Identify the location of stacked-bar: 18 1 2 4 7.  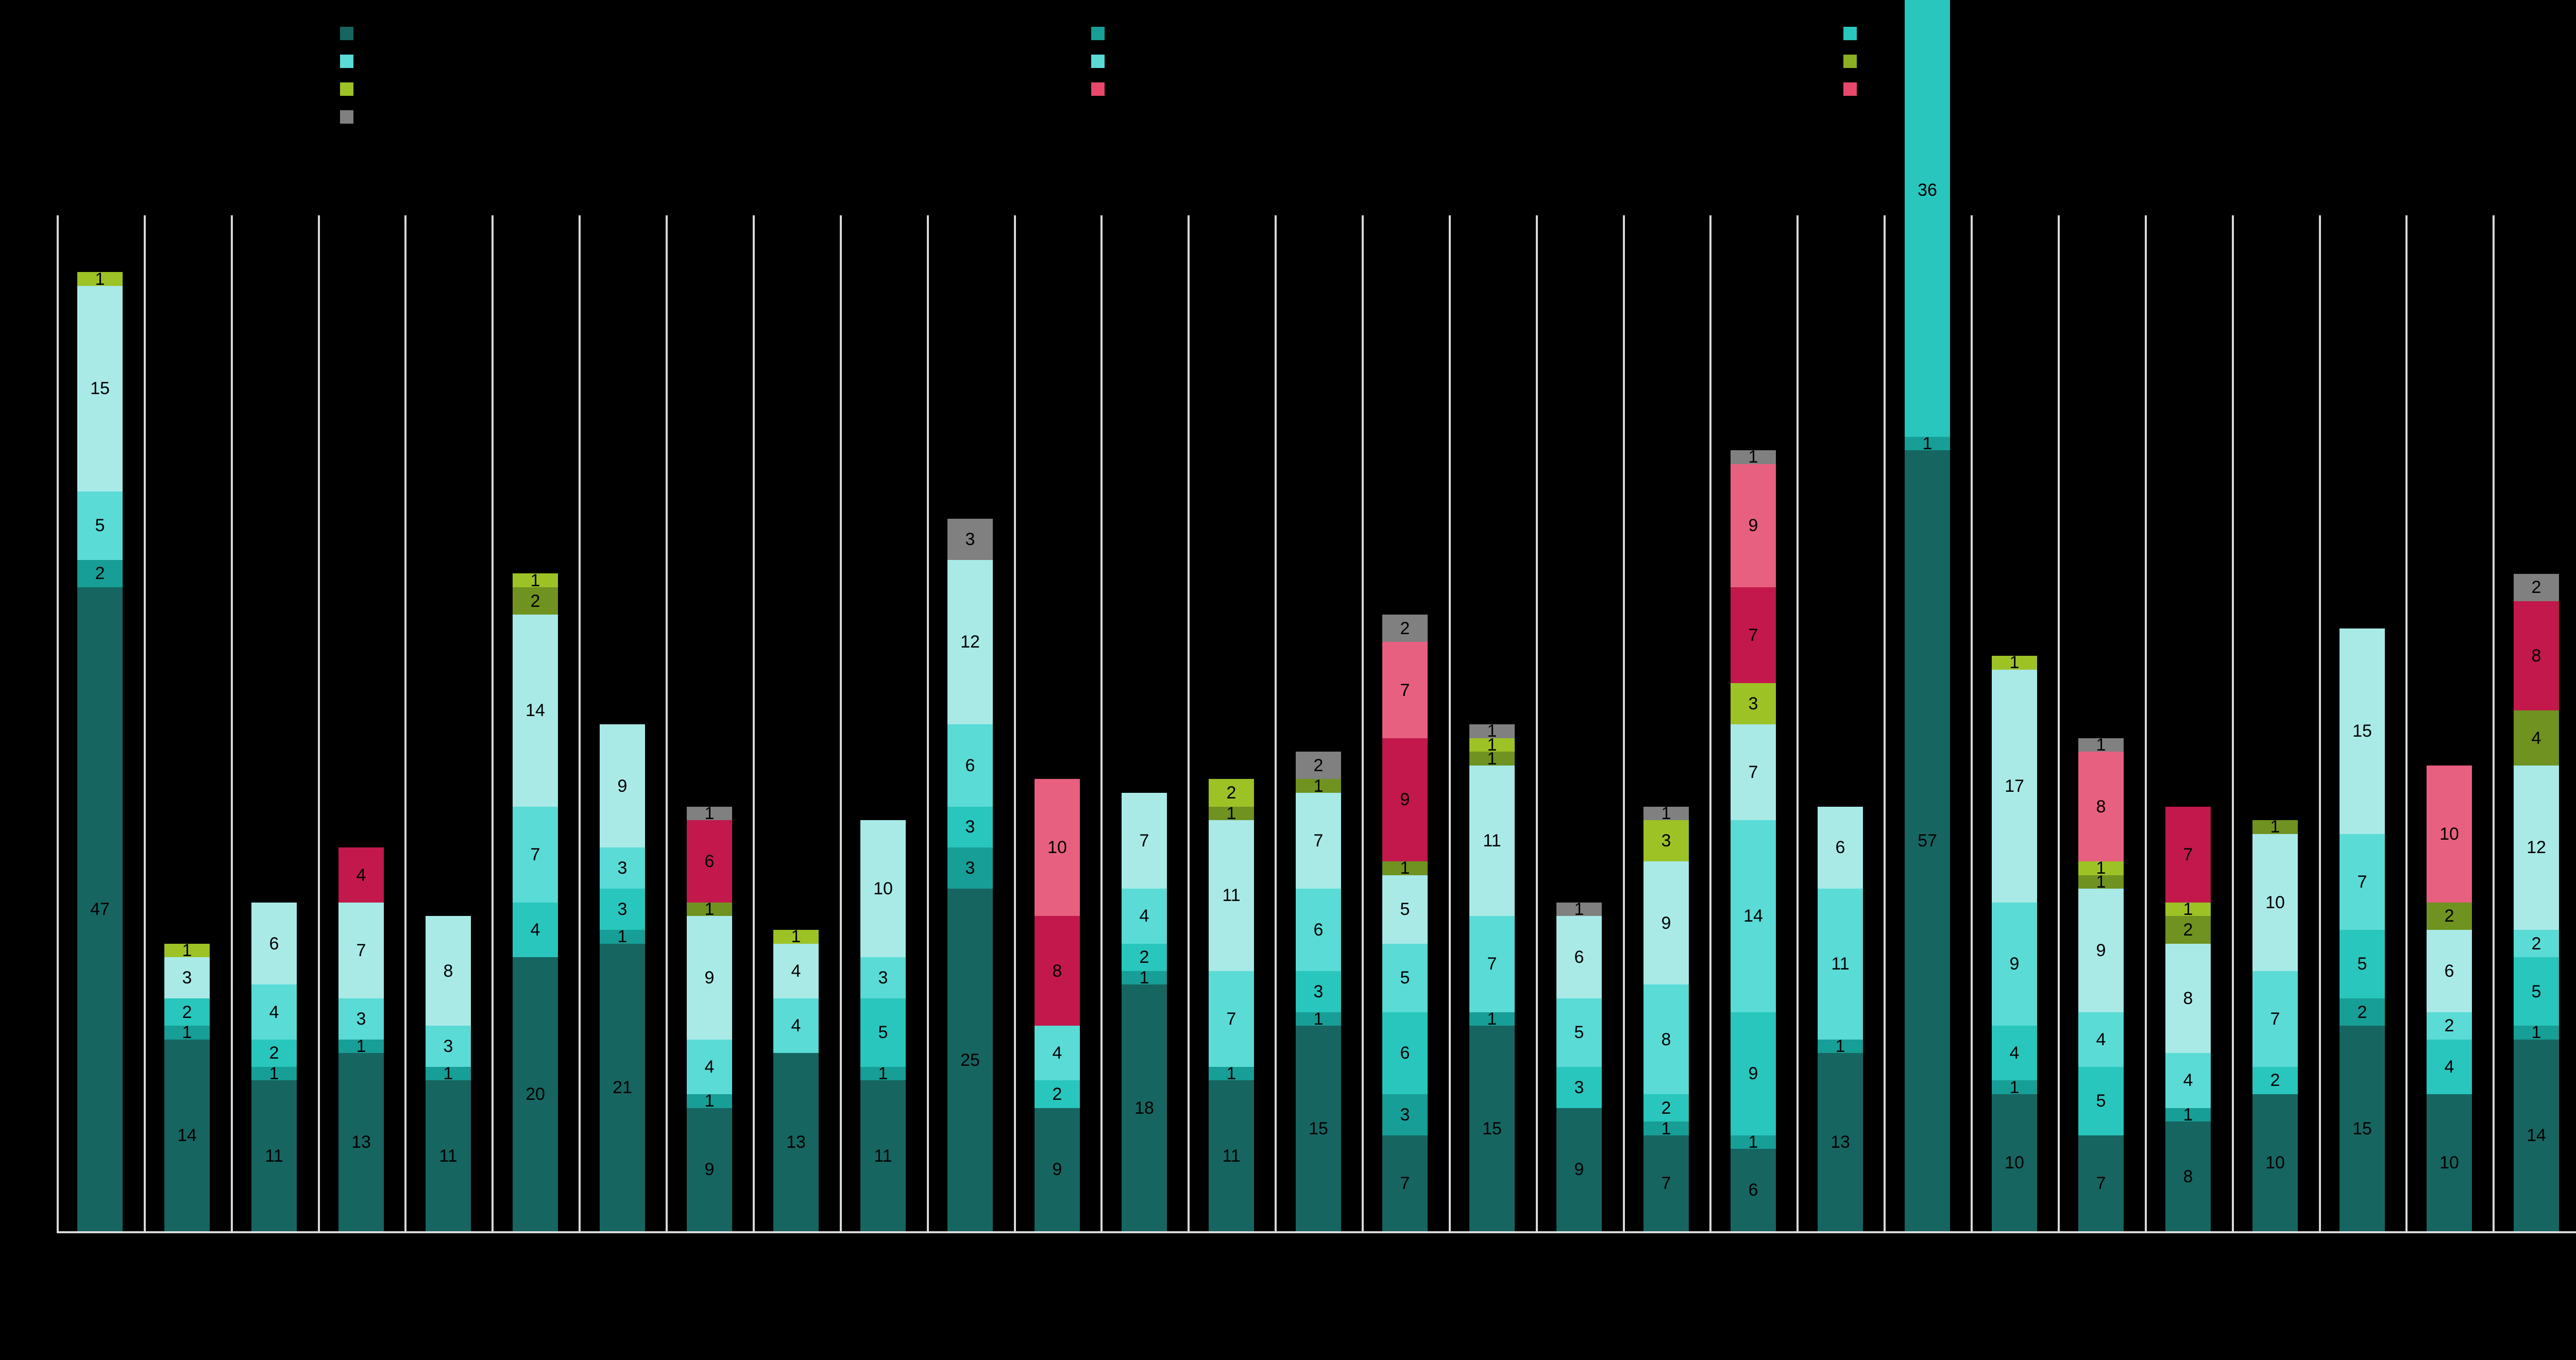
(1144, 1012).